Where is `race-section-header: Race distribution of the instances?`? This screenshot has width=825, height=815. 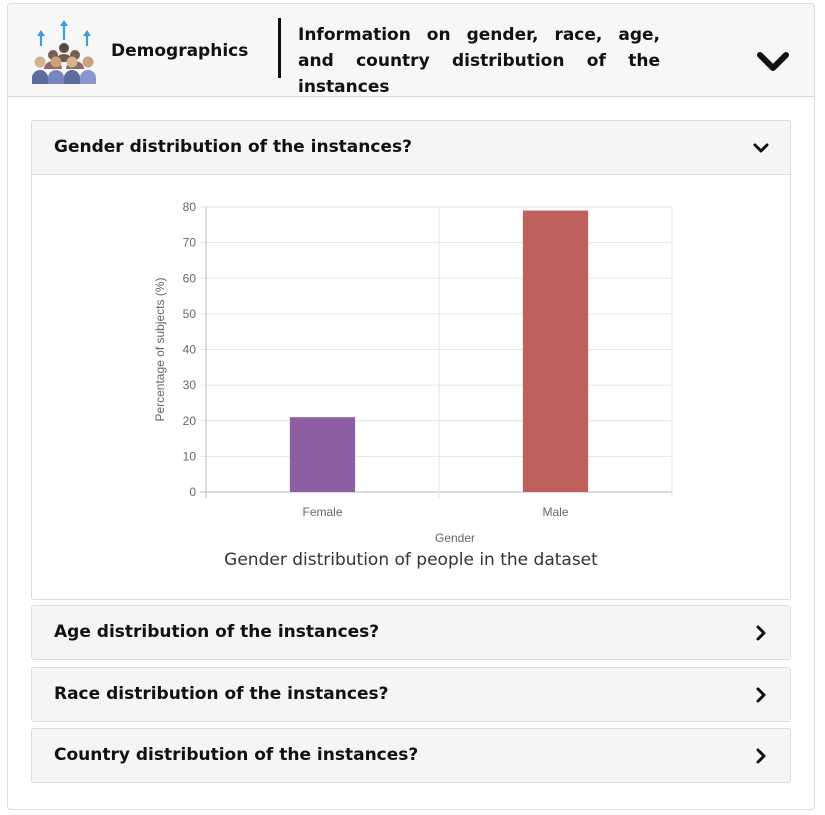
race-section-header: Race distribution of the instances? is located at coordinates (411, 694).